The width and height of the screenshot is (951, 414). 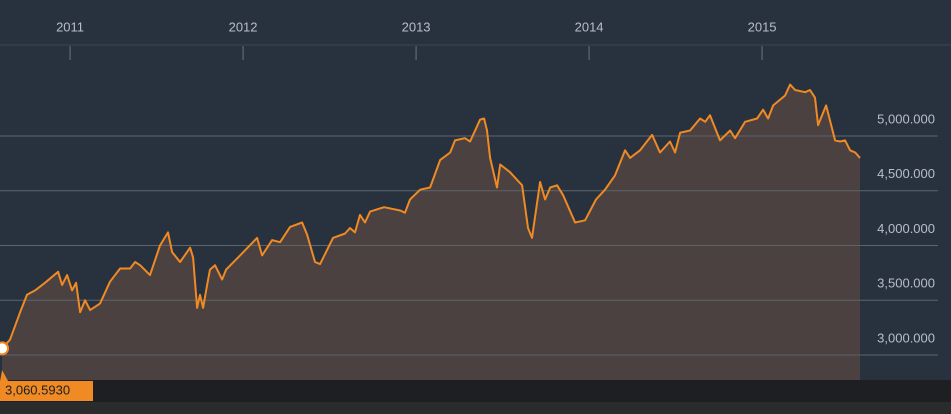 I want to click on y-tick-label: 4,000.000, so click(x=906, y=228).